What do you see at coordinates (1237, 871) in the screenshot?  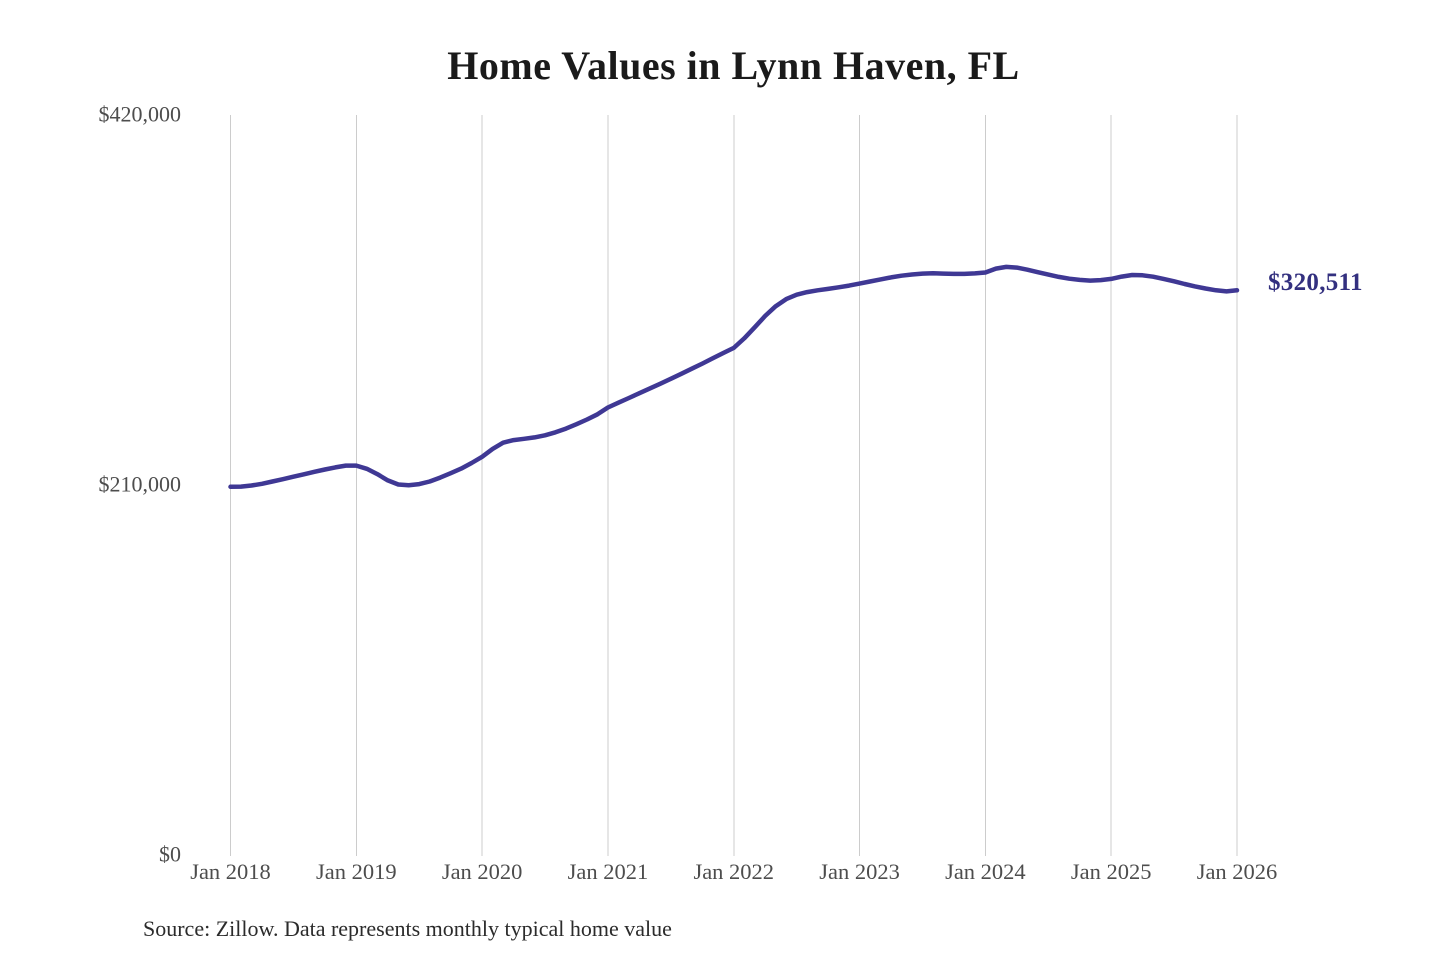 I see `x-tick-label: Jan 2026` at bounding box center [1237, 871].